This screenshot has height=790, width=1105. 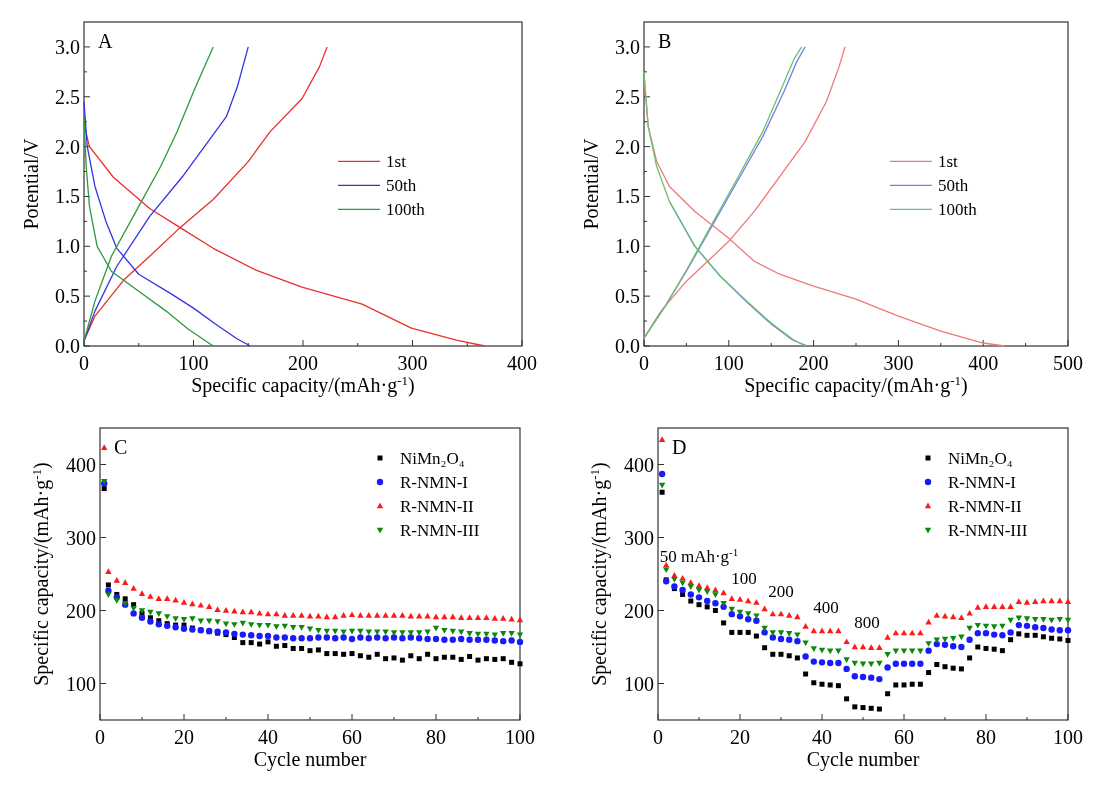 I want to click on annotation: 200, so click(x=781, y=591).